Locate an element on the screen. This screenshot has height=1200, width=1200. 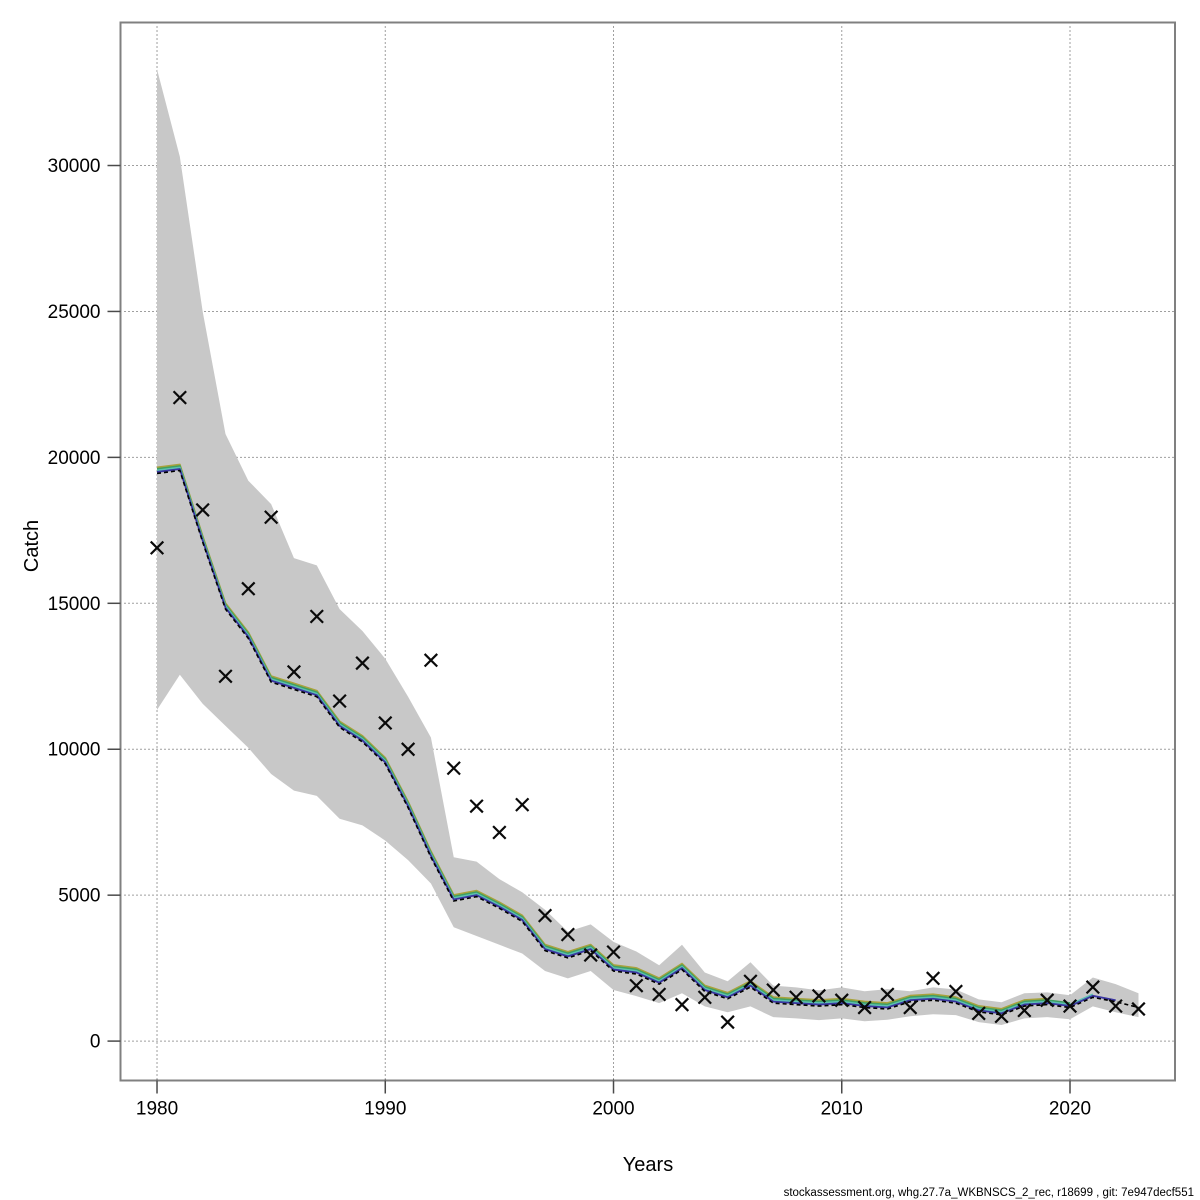
y-tick-label: 30000 is located at coordinates (74, 166).